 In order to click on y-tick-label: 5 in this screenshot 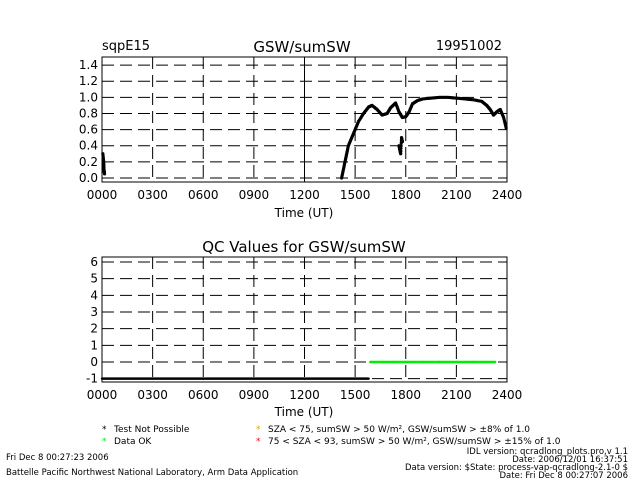, I will do `click(94, 279)`.